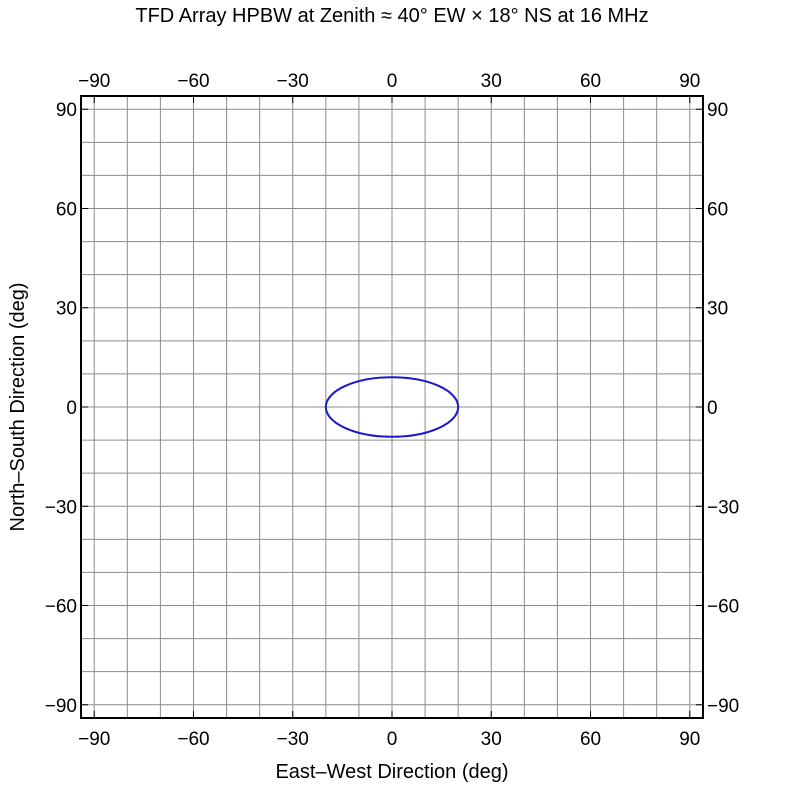 The image size is (785, 786). What do you see at coordinates (491, 739) in the screenshot?
I see `x-tick-label-bottom: 30` at bounding box center [491, 739].